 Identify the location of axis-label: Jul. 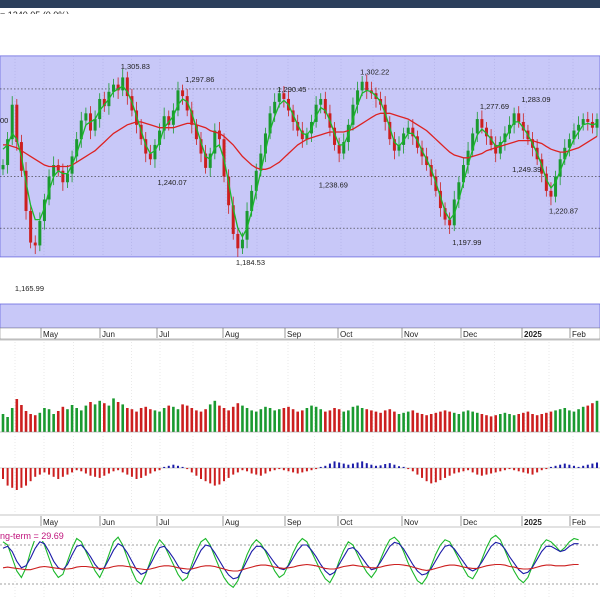
(164, 334).